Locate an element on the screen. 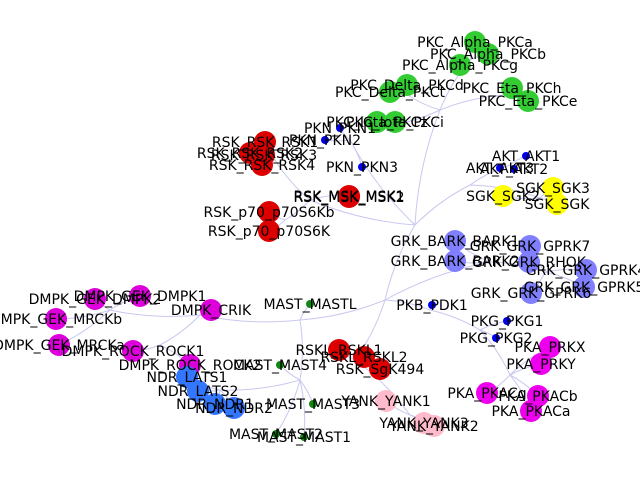 This screenshot has height=480, width=640. kinase-node-rsk-rsk-rsk4 is located at coordinates (262, 165).